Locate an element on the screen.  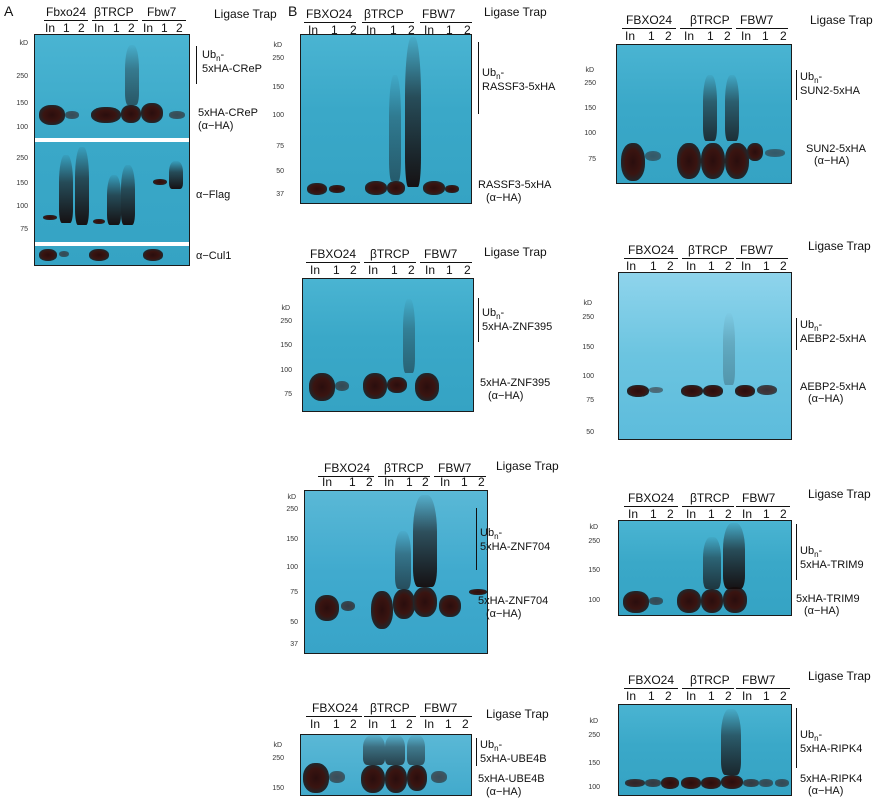
ubn-target: SUN2-5xHA is located at coordinates (830, 91).